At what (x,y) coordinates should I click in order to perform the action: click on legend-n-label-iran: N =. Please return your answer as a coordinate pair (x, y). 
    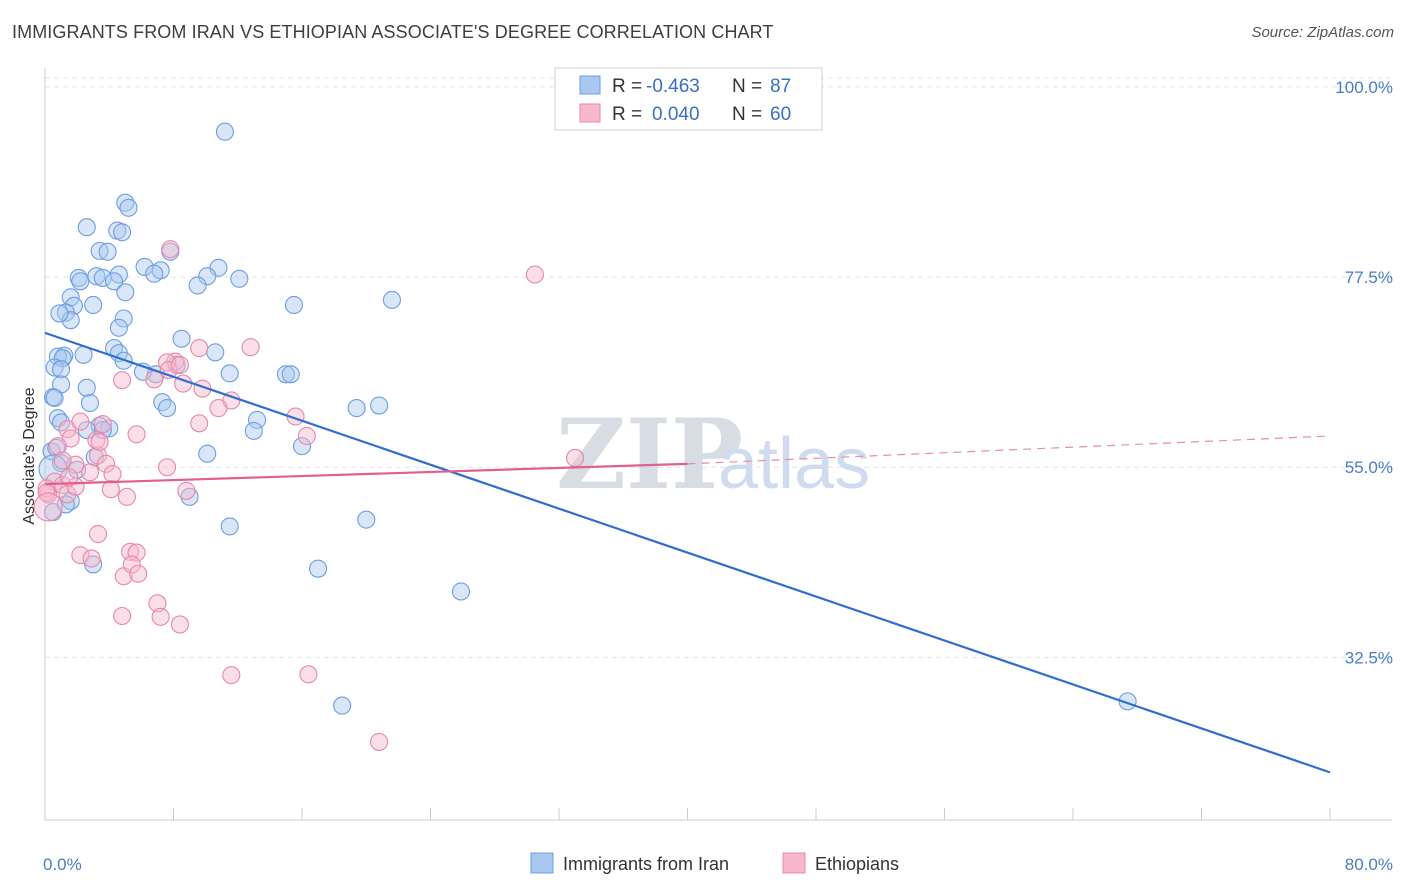
    Looking at the image, I should click on (747, 86).